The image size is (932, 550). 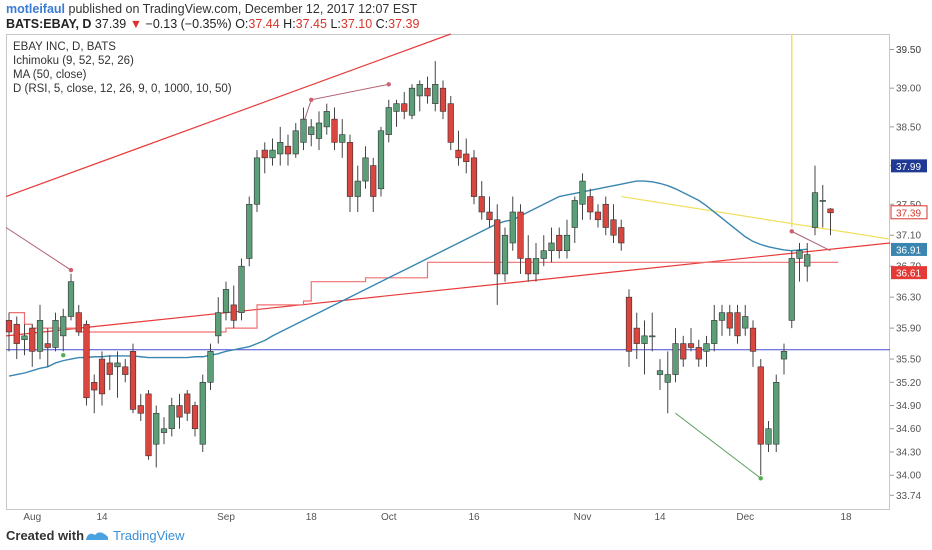 What do you see at coordinates (908, 406) in the screenshot?
I see `y-tick-label: 34.90` at bounding box center [908, 406].